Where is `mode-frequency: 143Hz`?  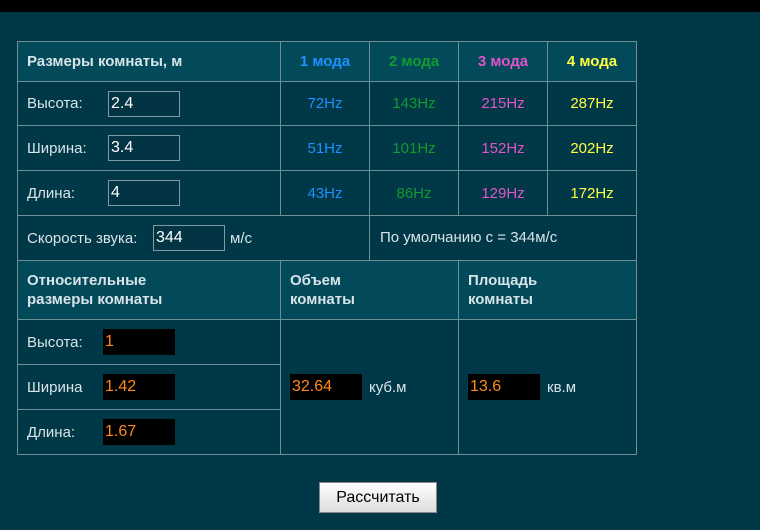 mode-frequency: 143Hz is located at coordinates (414, 103).